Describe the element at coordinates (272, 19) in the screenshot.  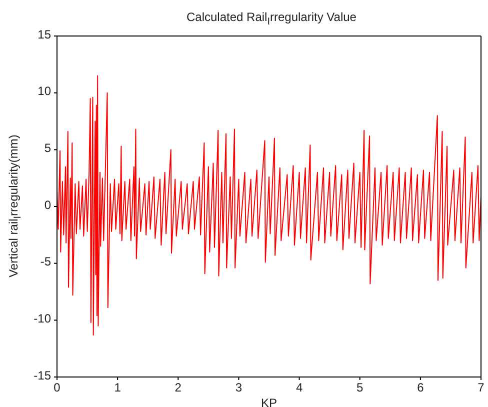
I see `chart-title: Calculated Rail$_{I}$rregularity Value` at that location.